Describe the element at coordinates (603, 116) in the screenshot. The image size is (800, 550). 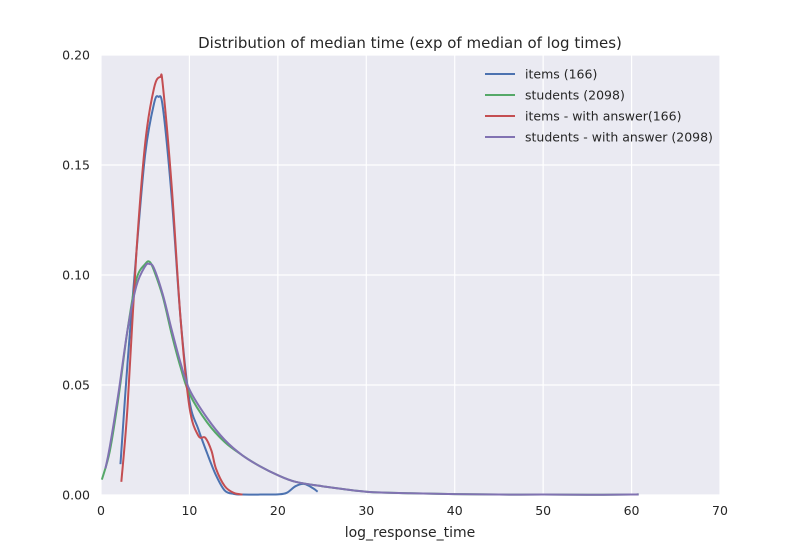
I see `legend-label: items - with answer(166)` at that location.